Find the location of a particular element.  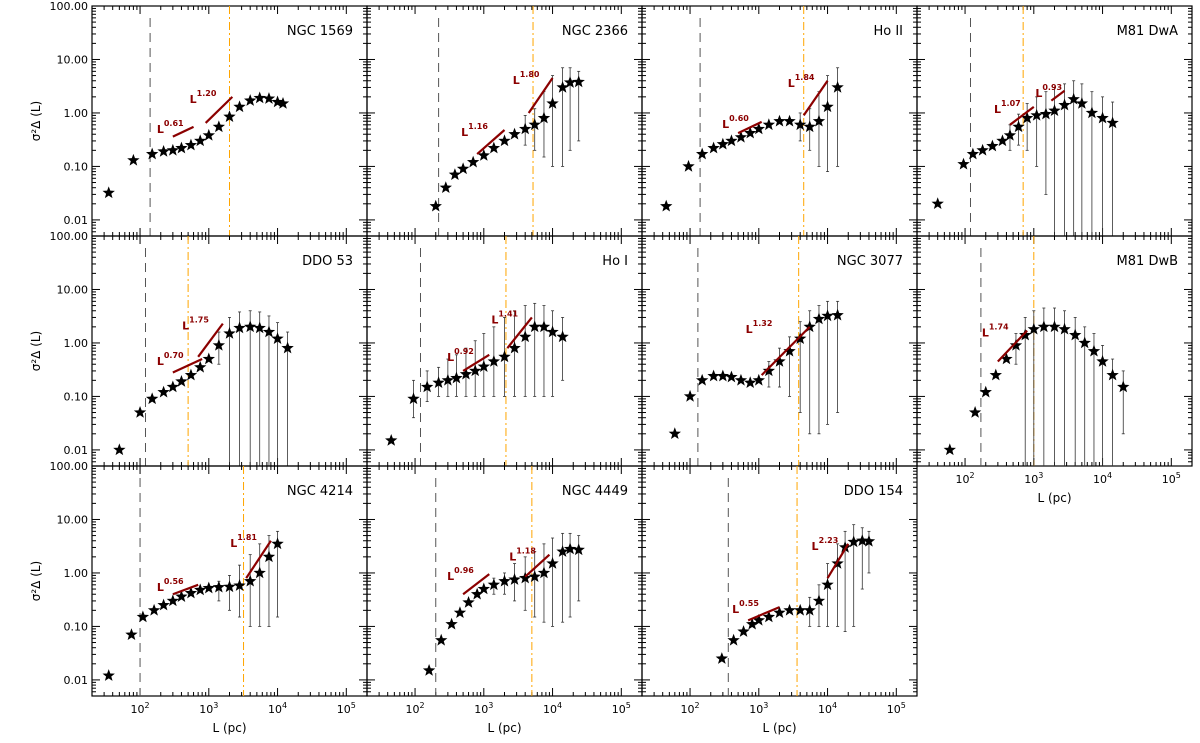

slope-label: L0.92 is located at coordinates (460, 355).